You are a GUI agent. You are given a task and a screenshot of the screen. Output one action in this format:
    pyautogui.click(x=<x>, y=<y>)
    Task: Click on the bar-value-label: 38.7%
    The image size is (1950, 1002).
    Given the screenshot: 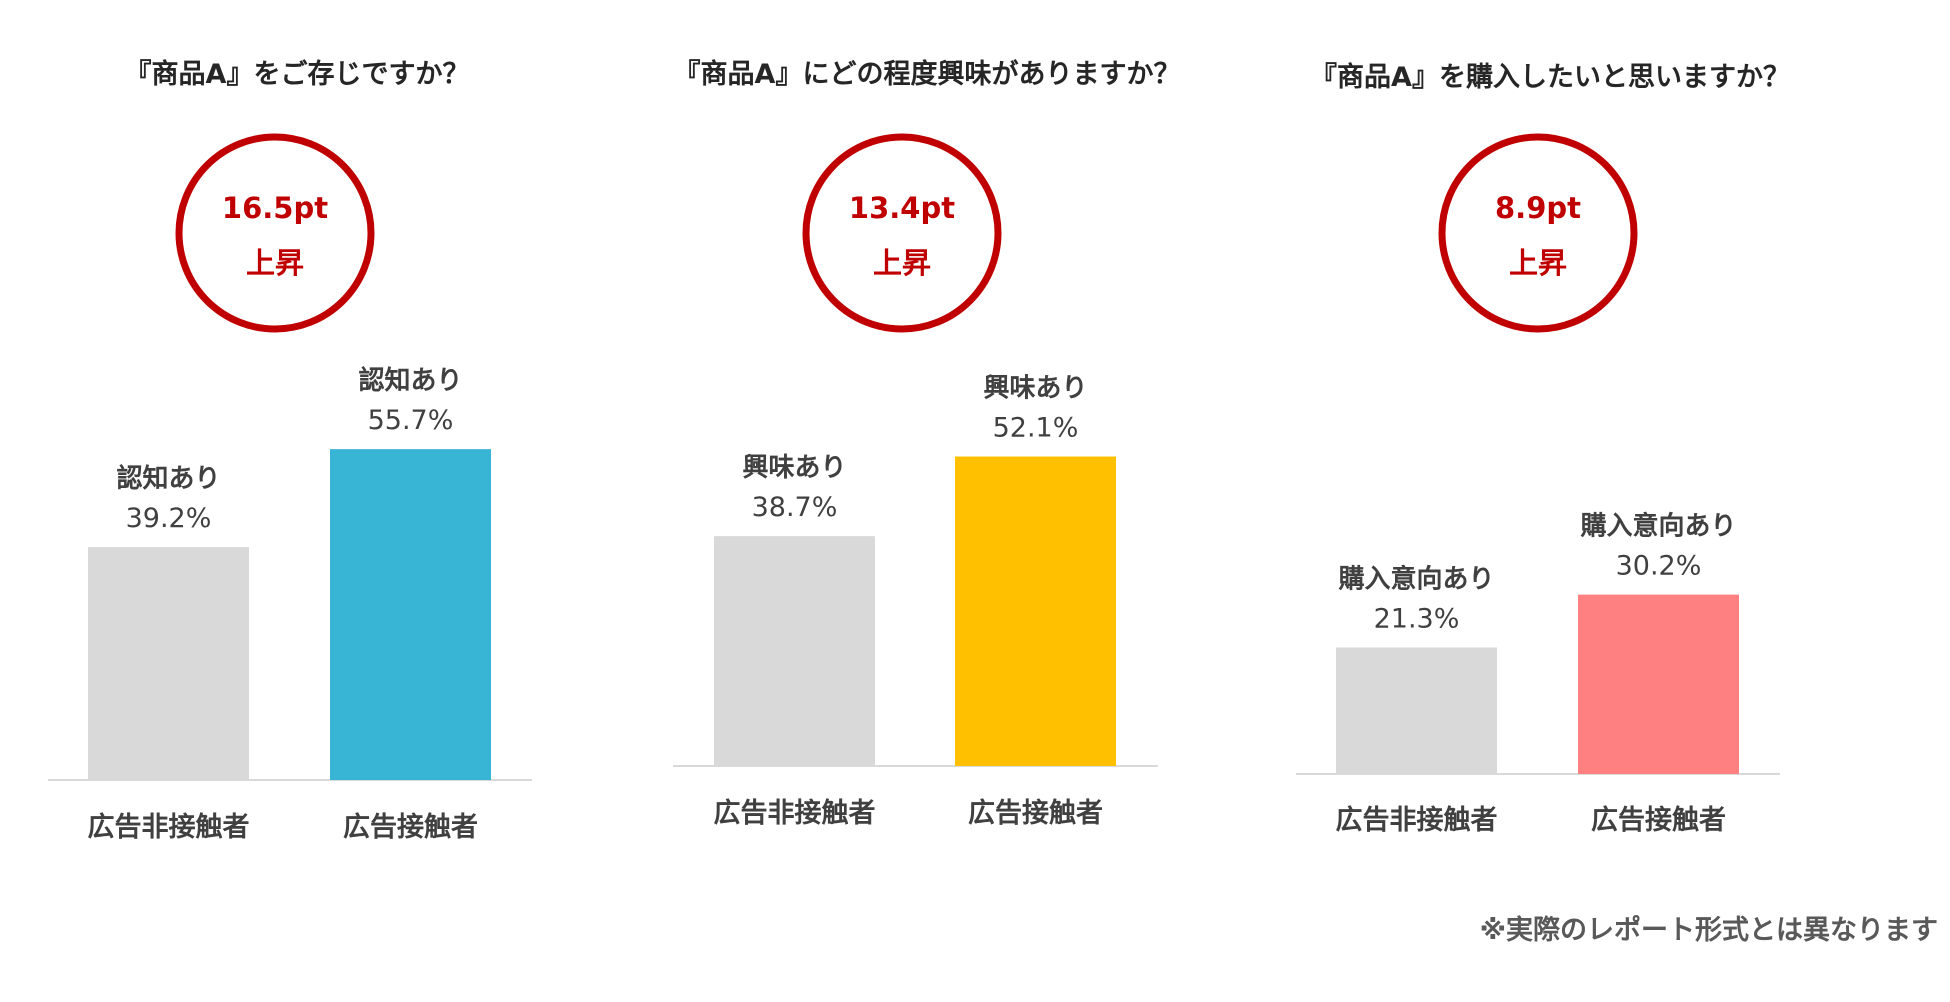 What is the action you would take?
    pyautogui.click(x=795, y=507)
    